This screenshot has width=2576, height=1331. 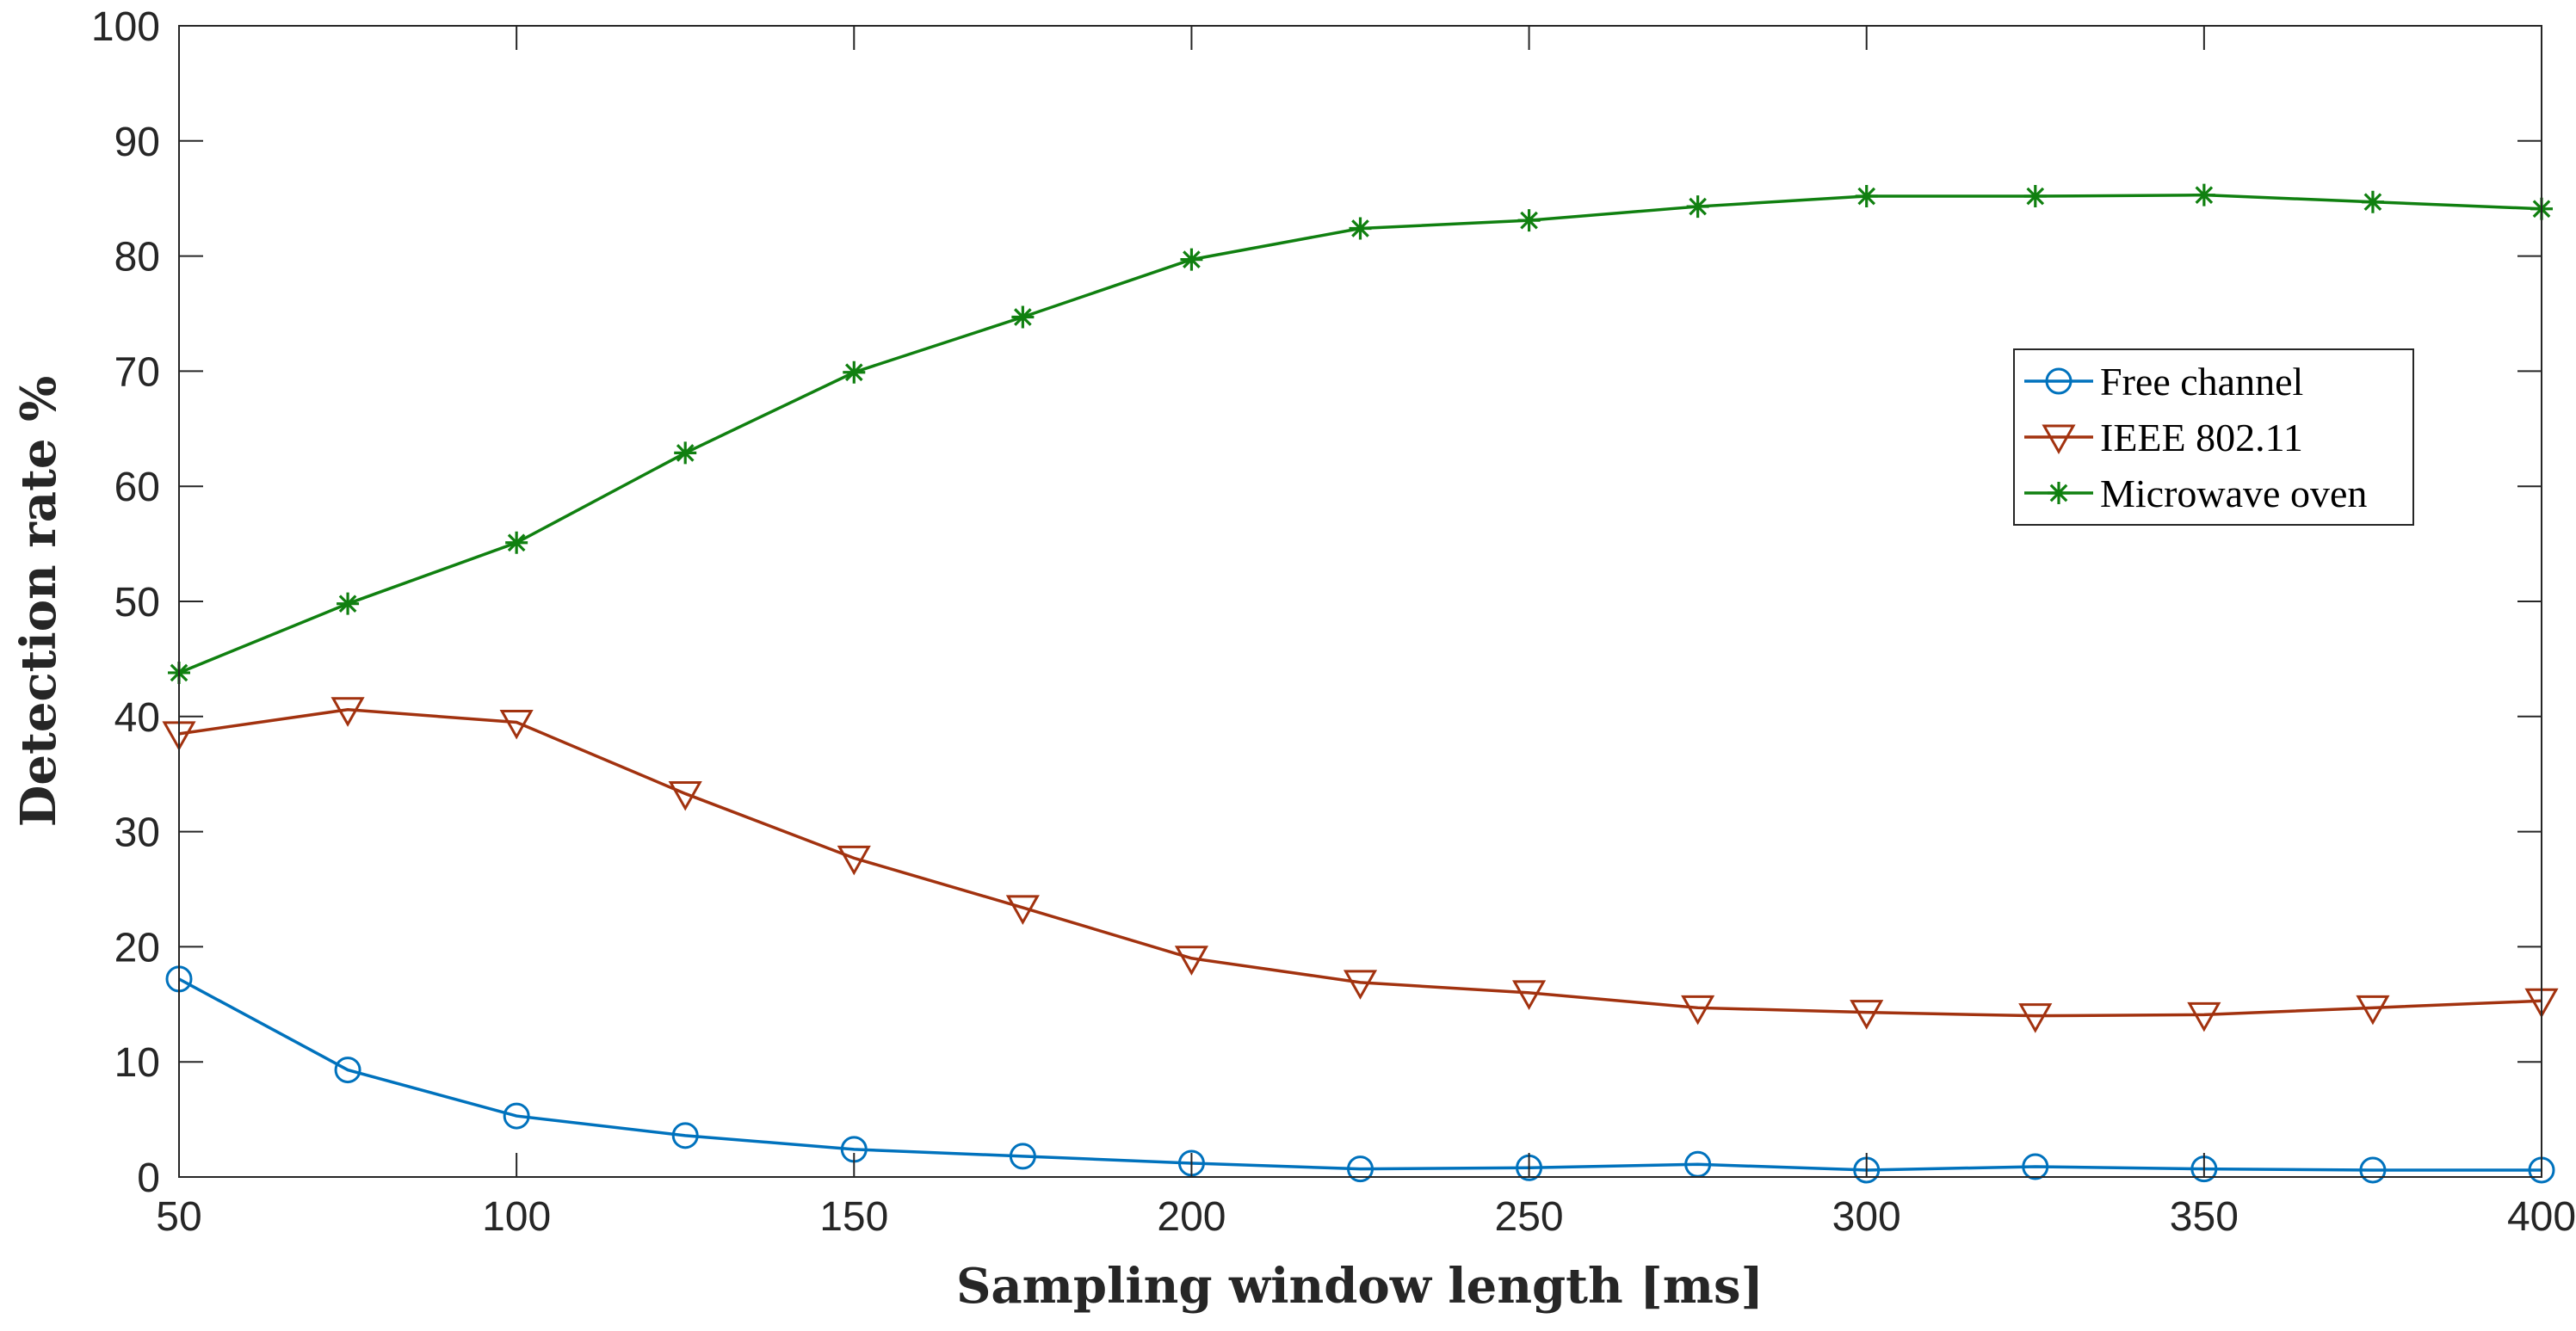 I want to click on y-tick-label: 10, so click(x=137, y=1063).